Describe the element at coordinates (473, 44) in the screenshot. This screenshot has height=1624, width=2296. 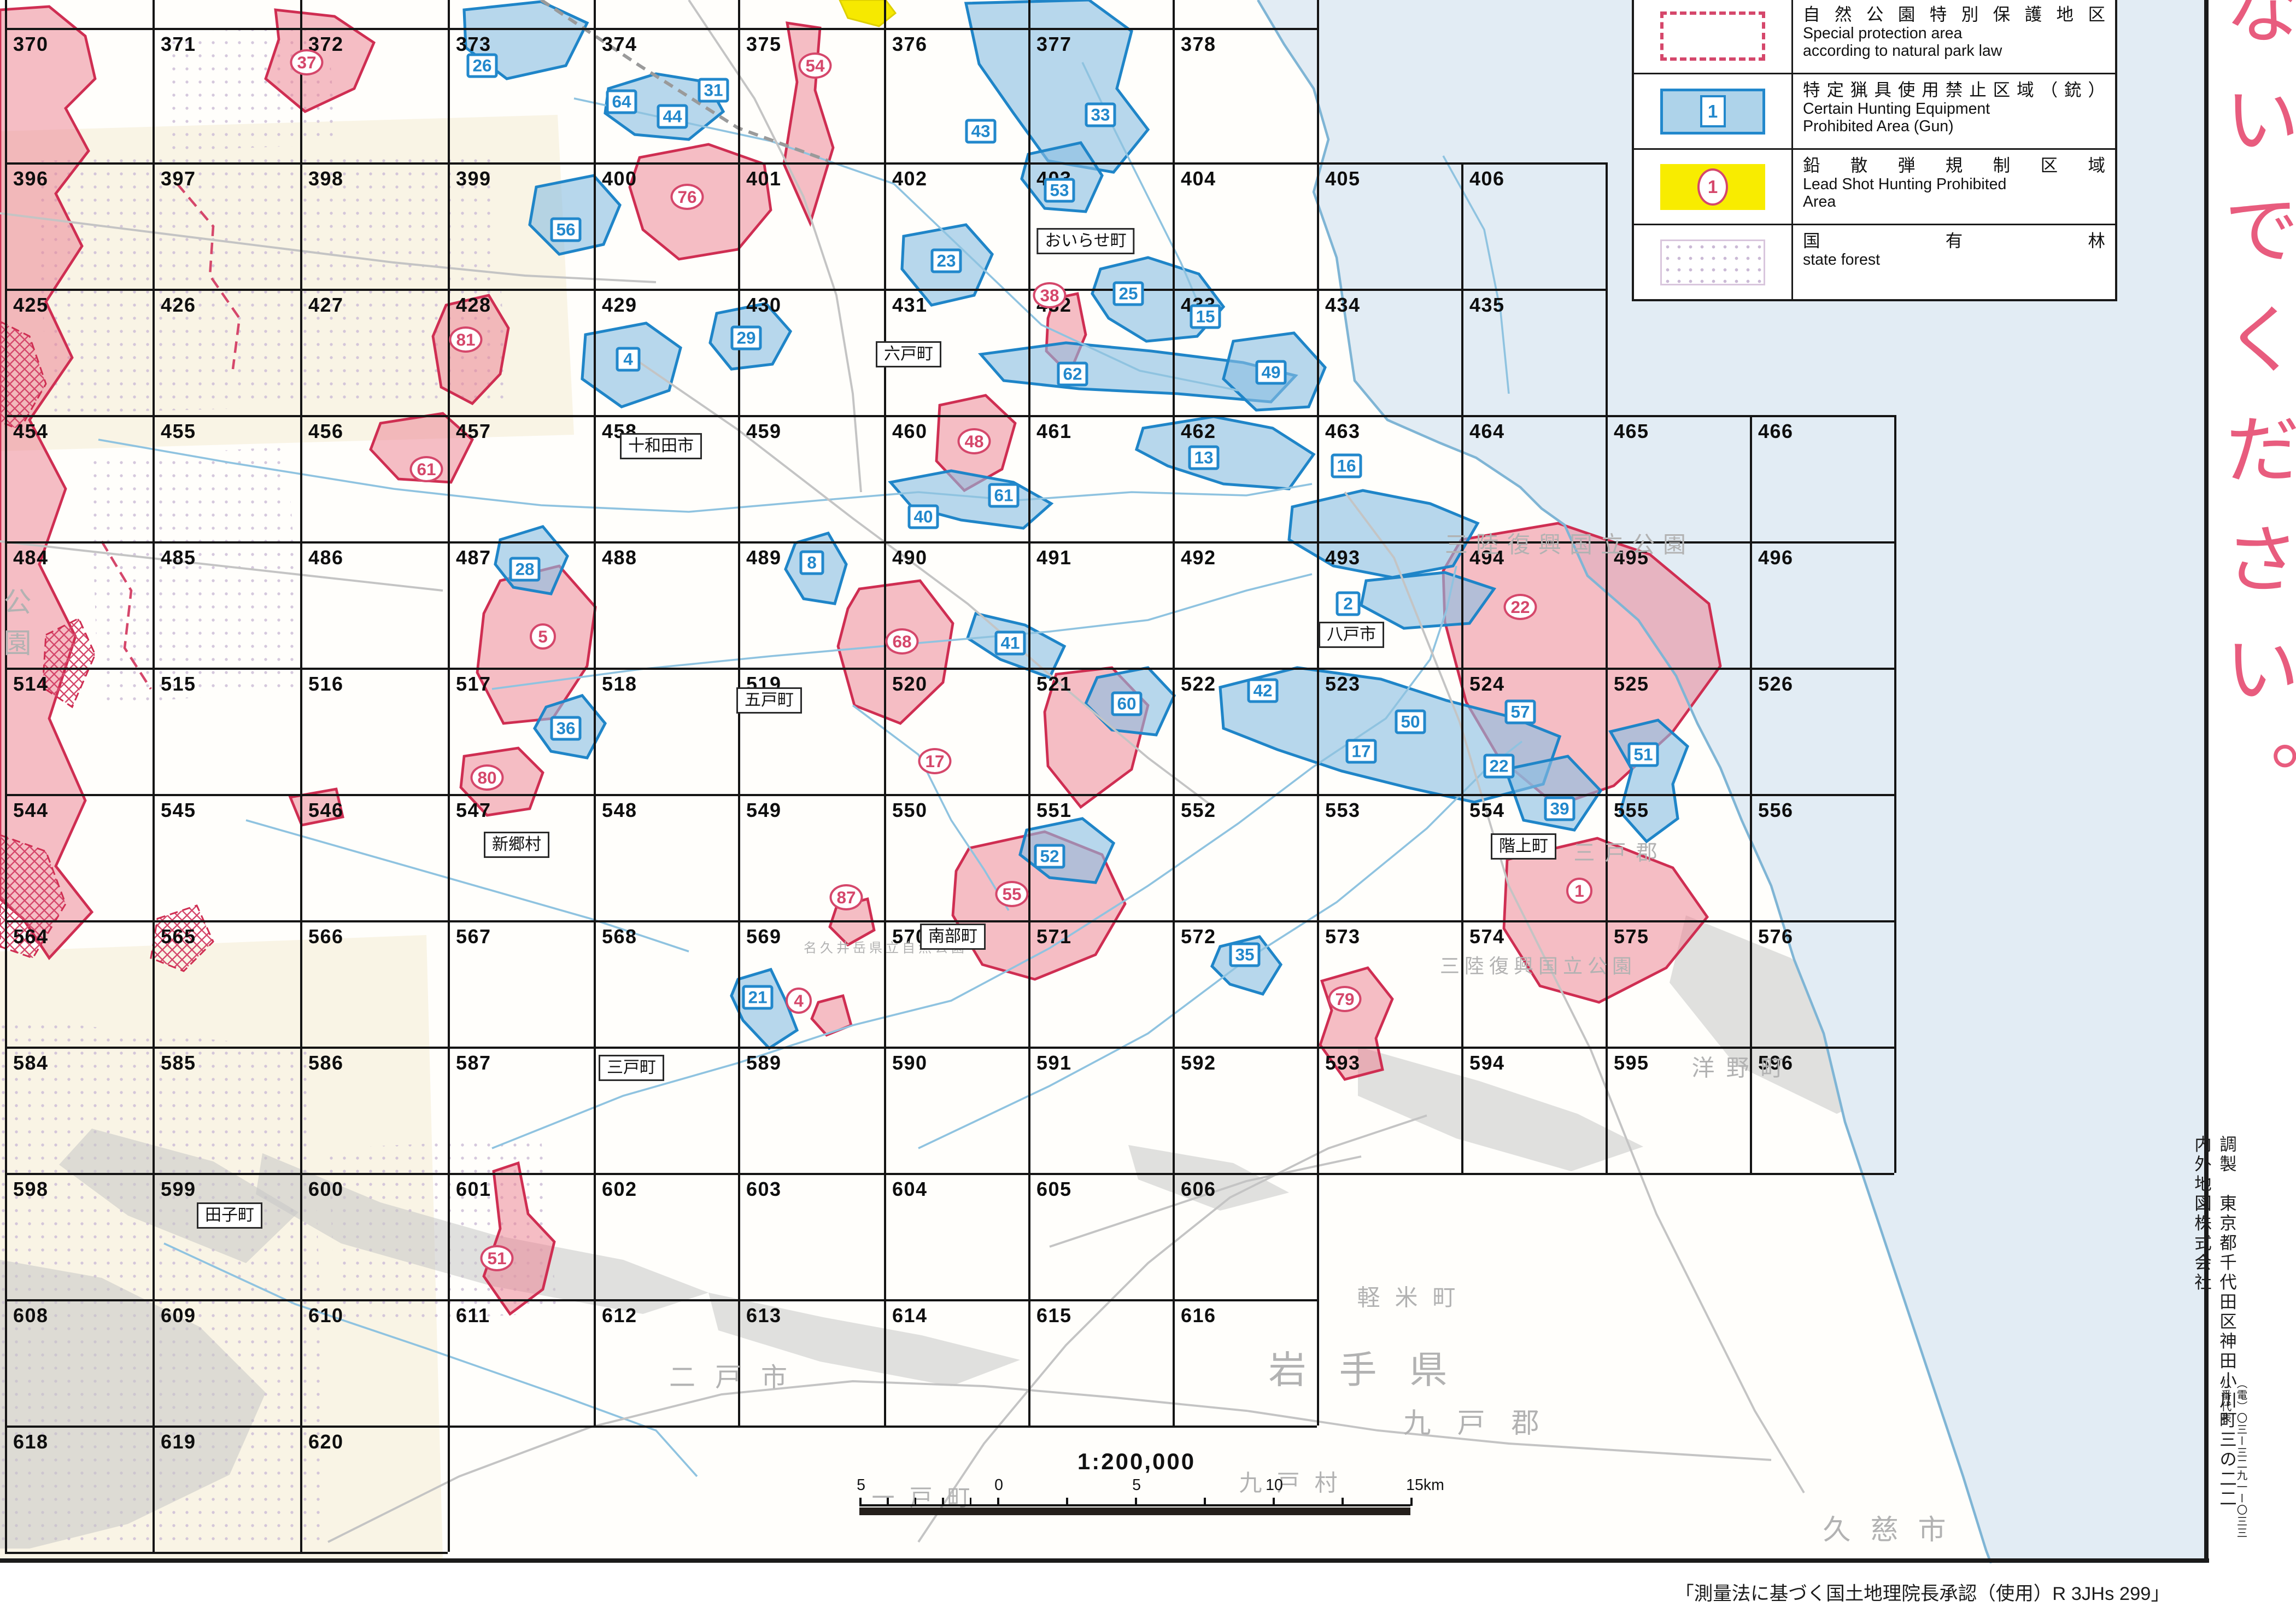
I see `grid-cell-number: 373` at that location.